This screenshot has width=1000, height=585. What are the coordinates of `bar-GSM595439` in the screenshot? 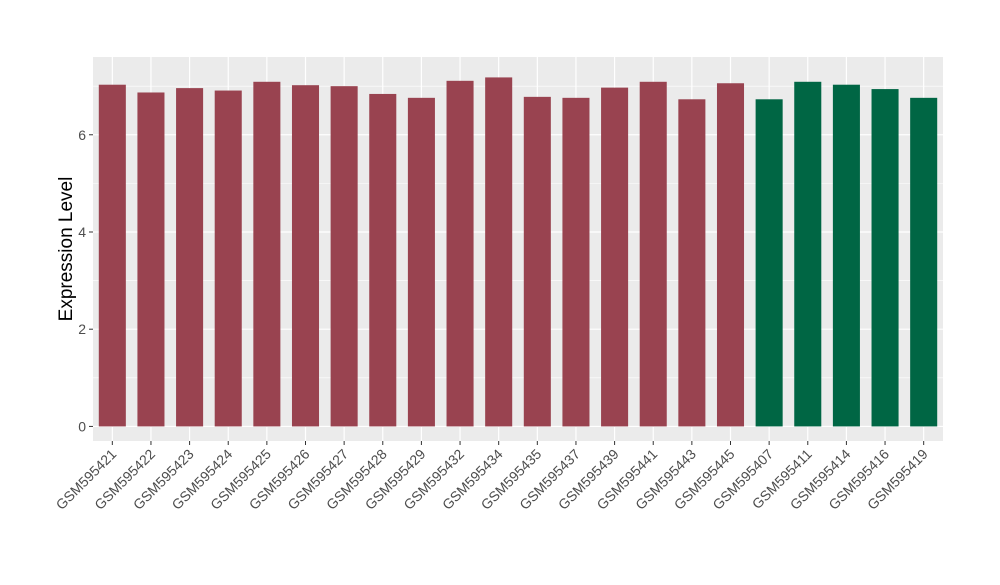 It's located at (615, 257).